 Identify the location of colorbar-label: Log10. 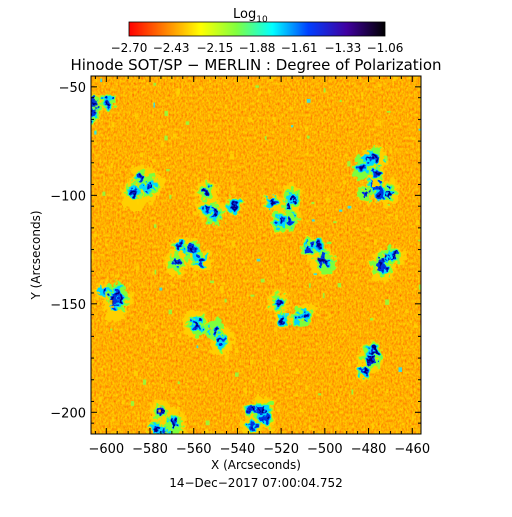
(250, 16).